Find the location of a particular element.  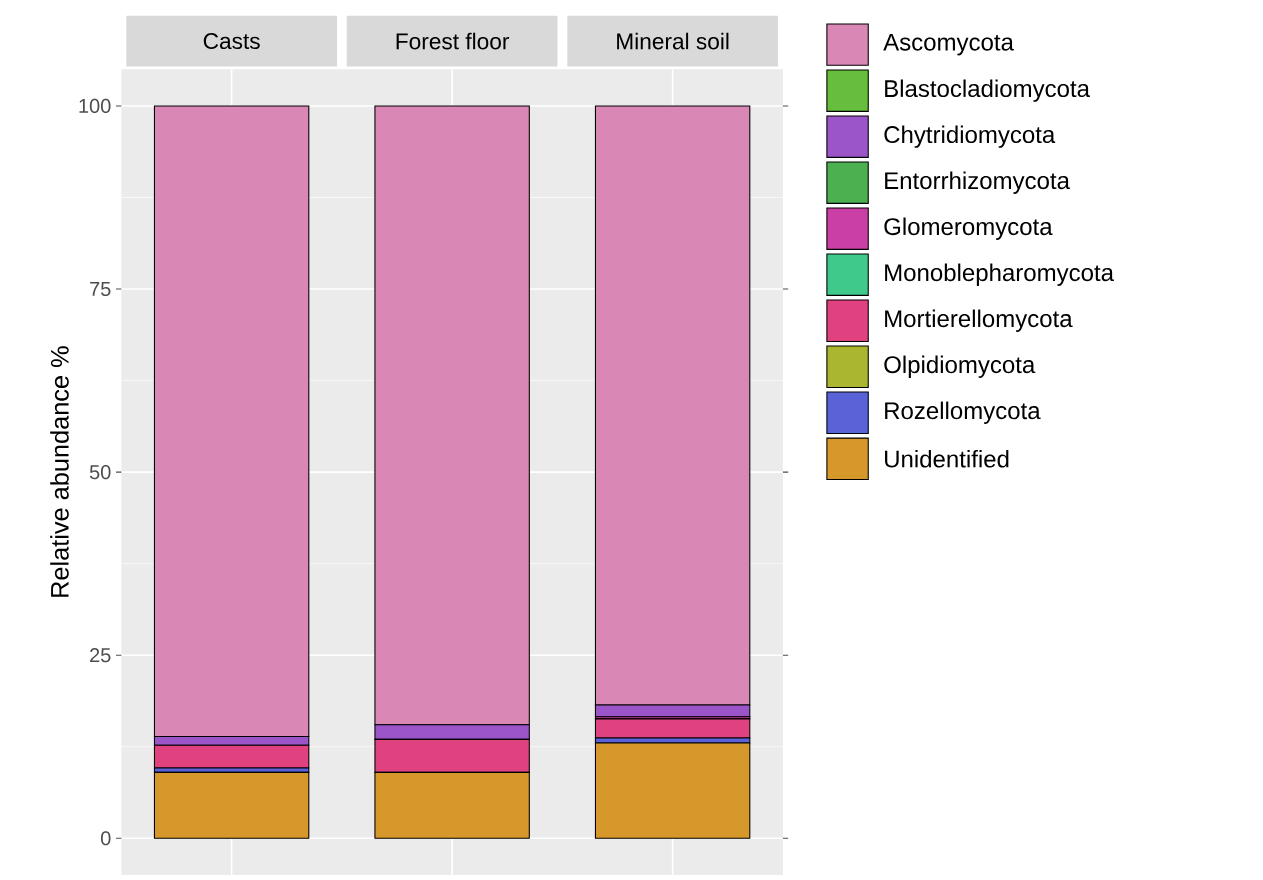

legend-label: Monoblepharomycota is located at coordinates (999, 274).